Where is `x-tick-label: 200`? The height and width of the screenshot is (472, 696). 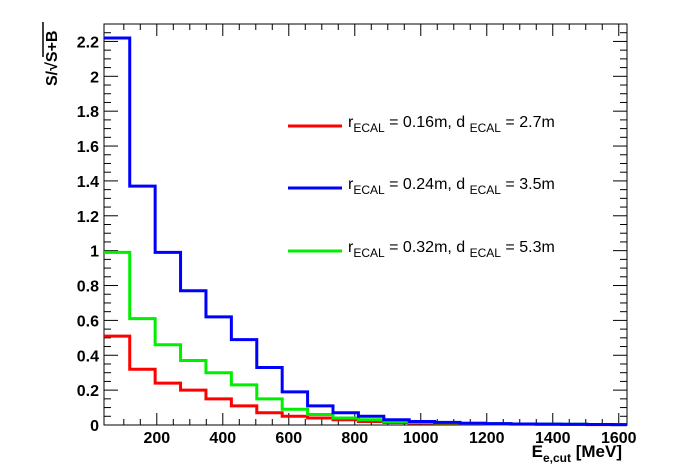 x-tick-label: 200 is located at coordinates (156, 438).